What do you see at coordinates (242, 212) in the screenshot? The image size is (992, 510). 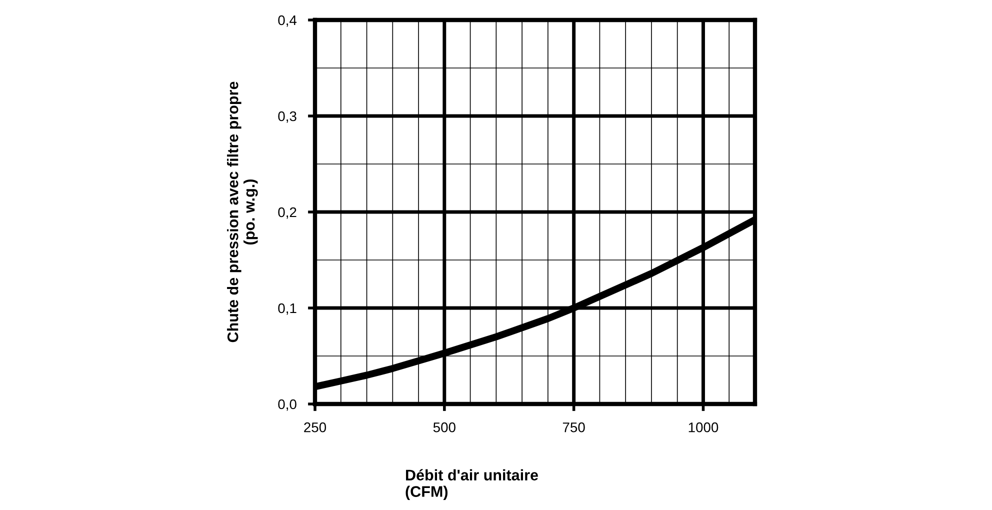 I see `y-axis-title: Chute de pression avec filtre propre (po. w.g.)` at bounding box center [242, 212].